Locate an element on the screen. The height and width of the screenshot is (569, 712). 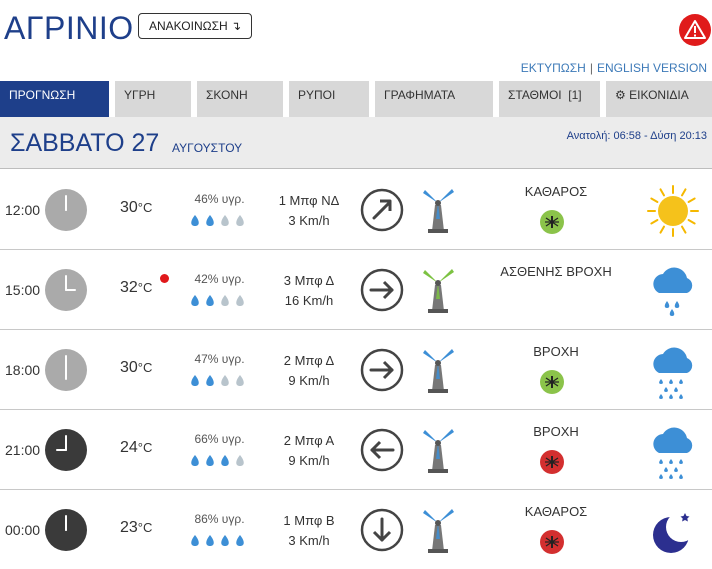
forecast-time: 12:00 is located at coordinates (23, 210).